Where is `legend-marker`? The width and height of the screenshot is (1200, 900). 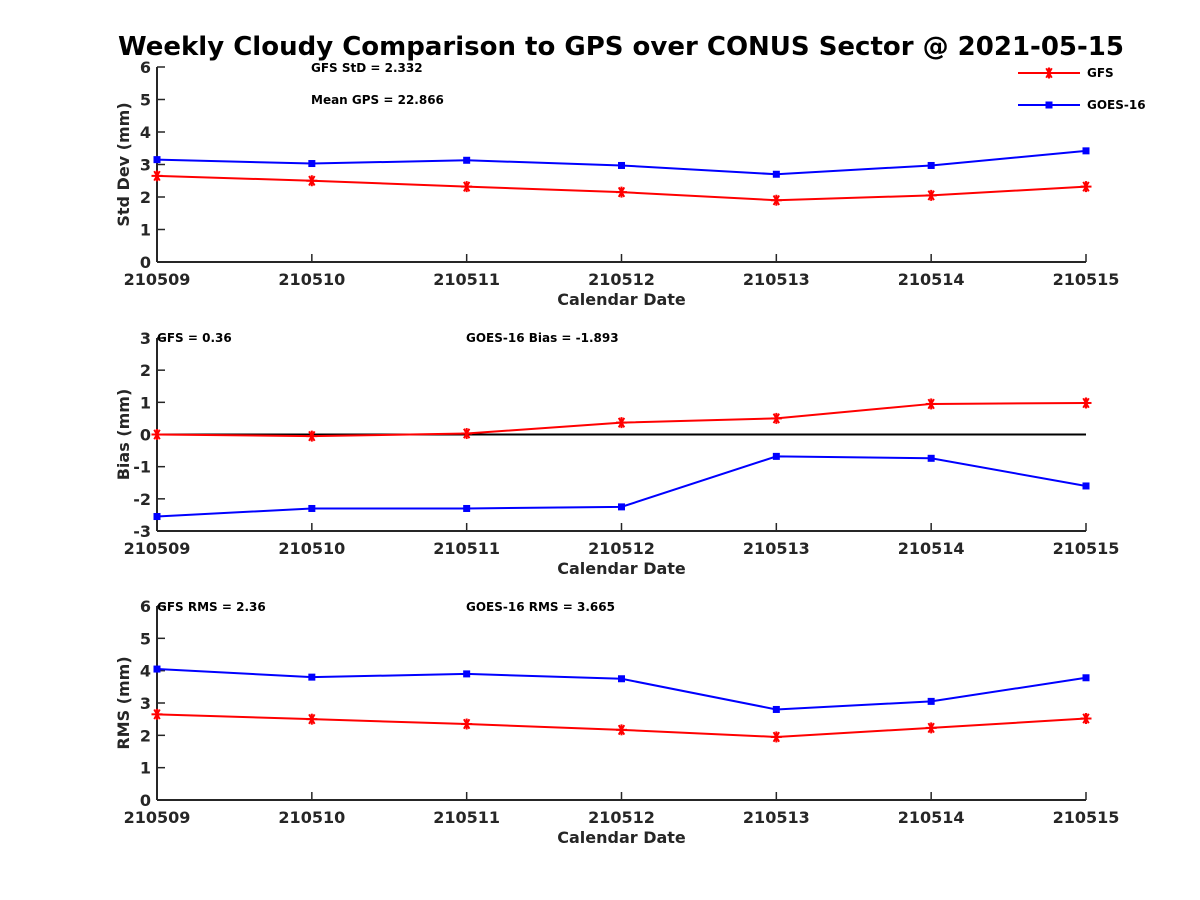
legend-marker is located at coordinates (1049, 73).